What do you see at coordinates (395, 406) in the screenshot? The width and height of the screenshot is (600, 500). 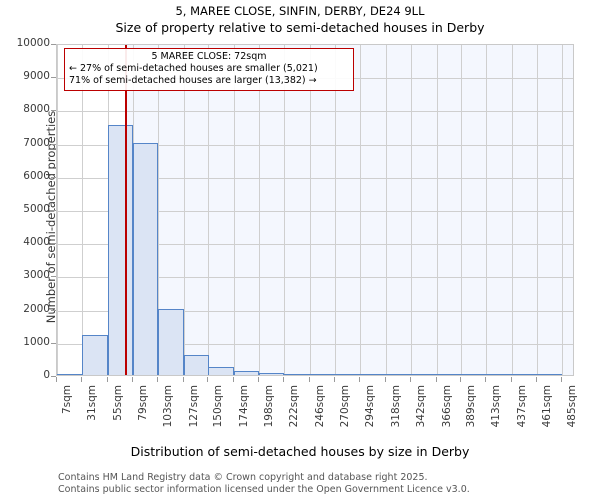 I see `x-axis-label: 318sqm` at bounding box center [395, 406].